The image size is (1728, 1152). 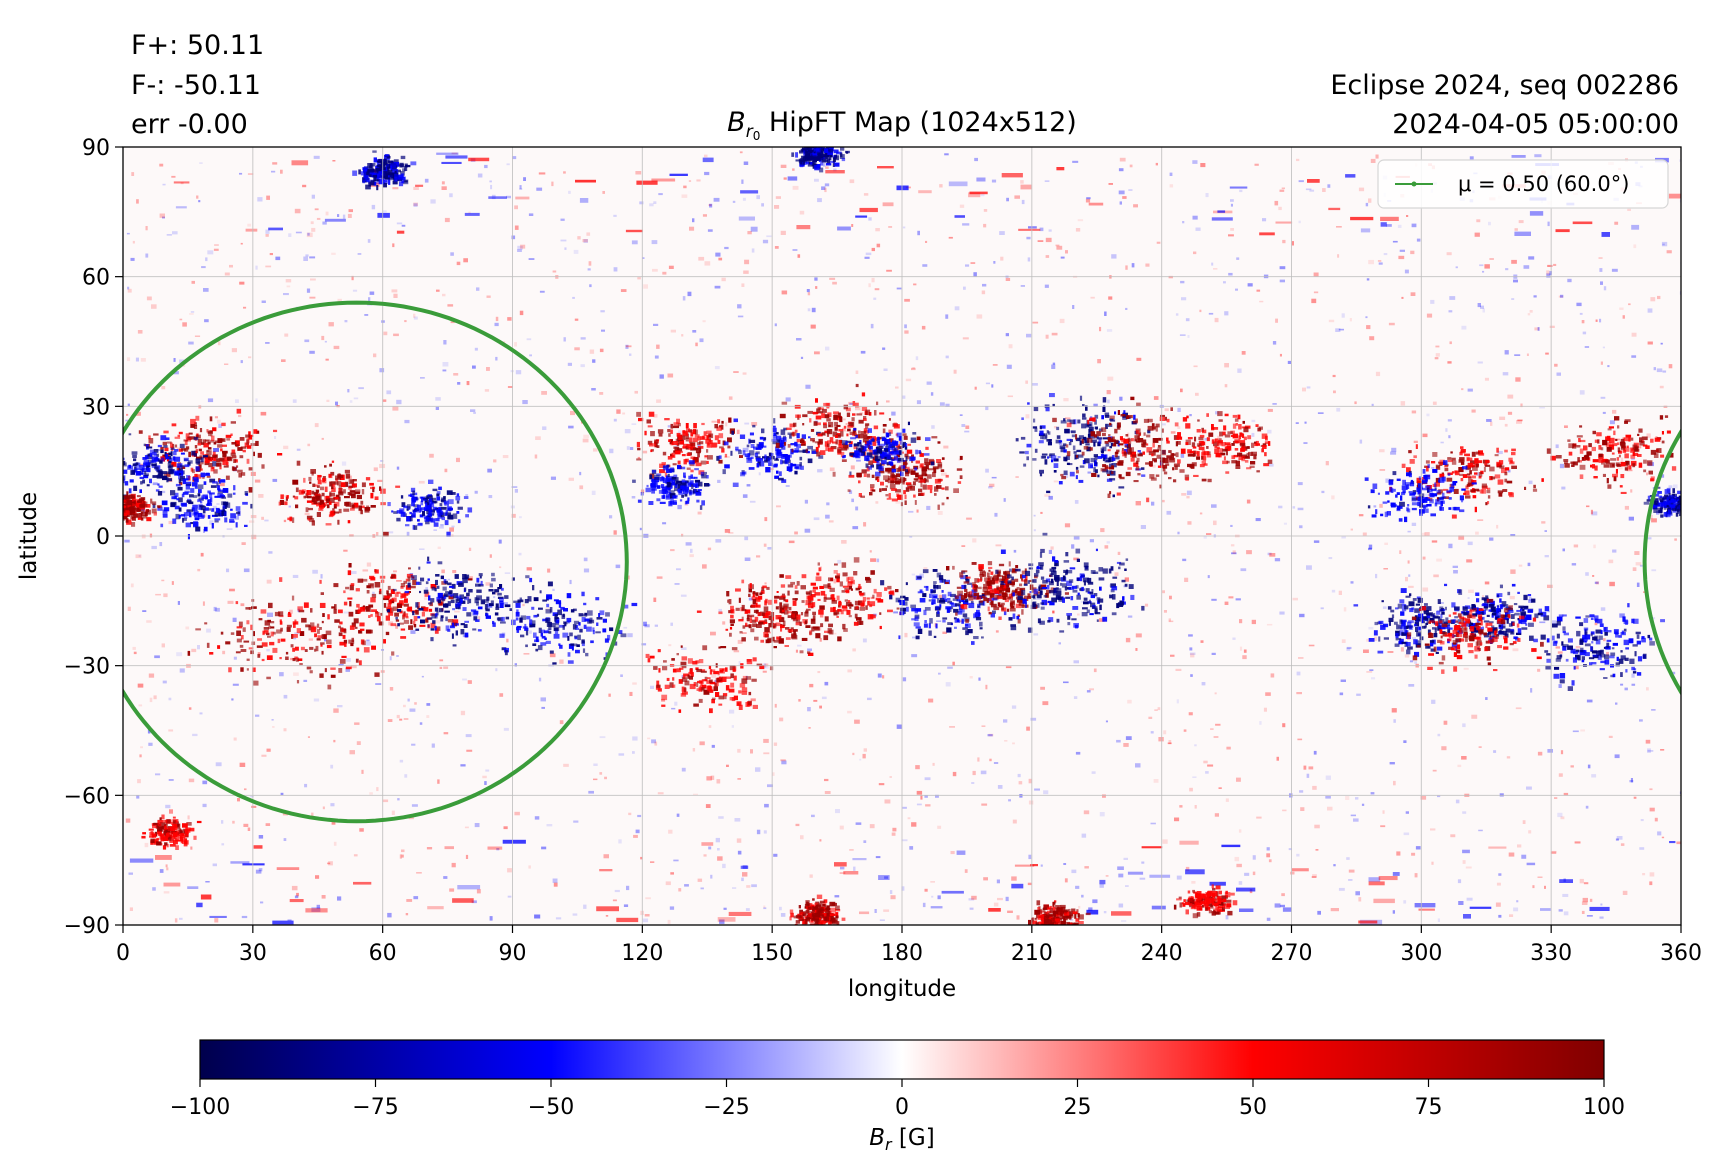 What do you see at coordinates (627, 920) in the screenshot?
I see `polar-streak` at bounding box center [627, 920].